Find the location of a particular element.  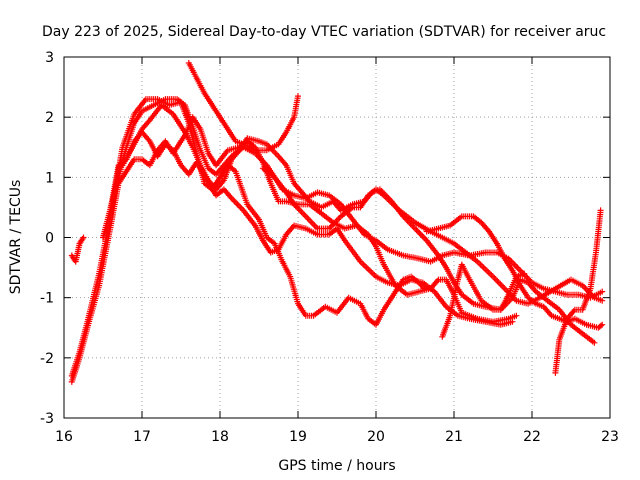

y-tick-label: 0 is located at coordinates (49, 239).